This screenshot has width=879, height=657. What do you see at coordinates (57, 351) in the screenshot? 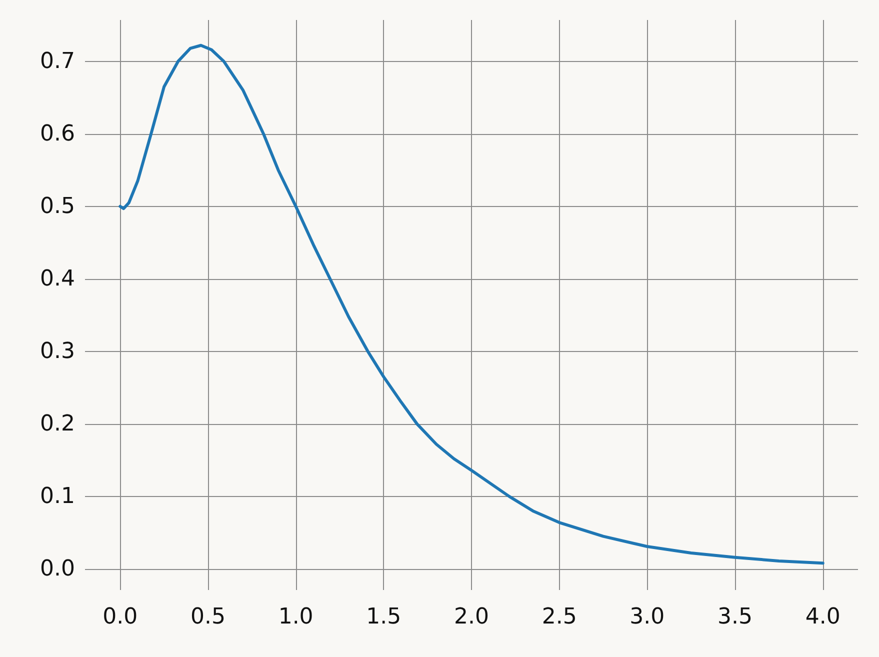
I see `y-tick-label: 0.3` at bounding box center [57, 351].